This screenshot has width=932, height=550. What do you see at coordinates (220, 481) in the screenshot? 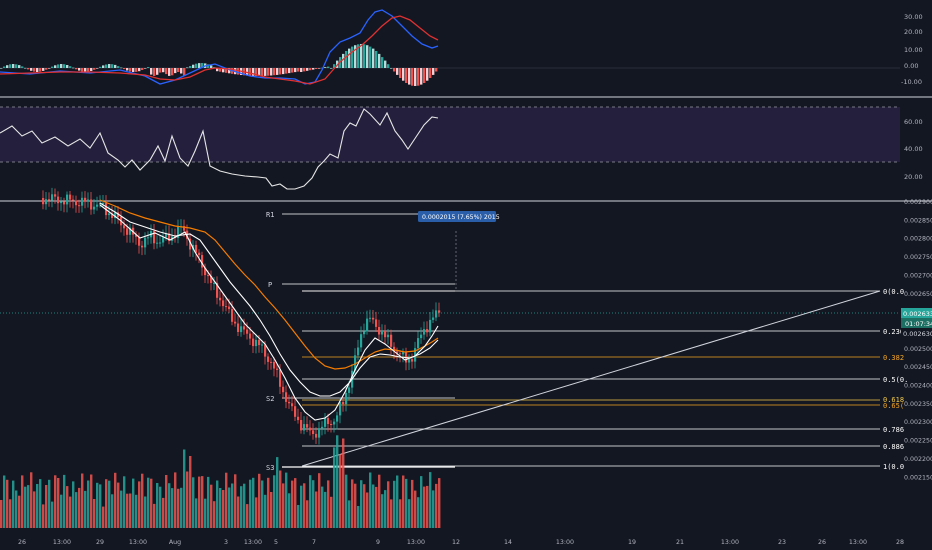
I see `volume-bars` at bounding box center [220, 481].